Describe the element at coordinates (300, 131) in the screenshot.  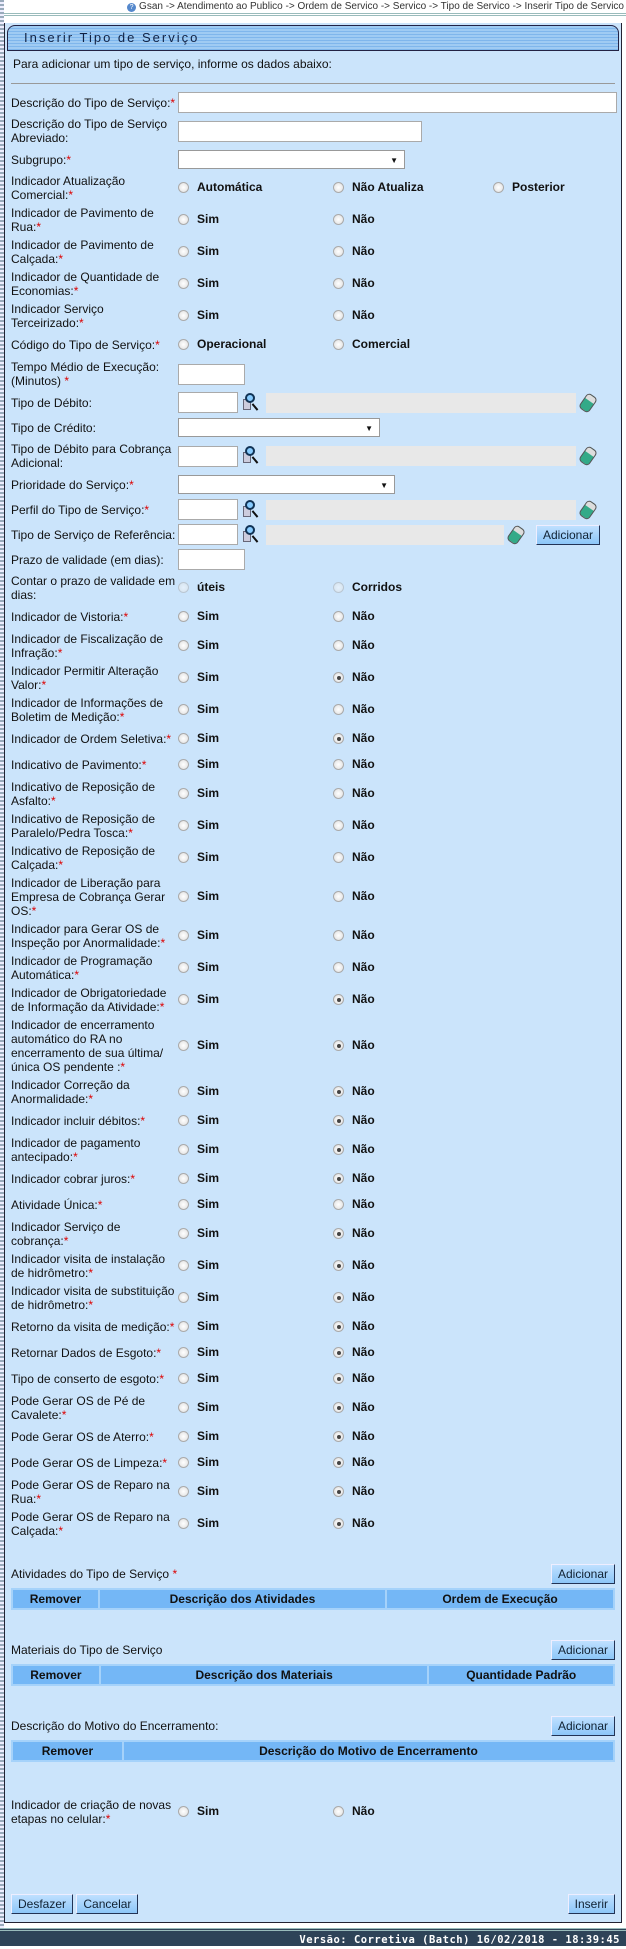
I see `text-input` at that location.